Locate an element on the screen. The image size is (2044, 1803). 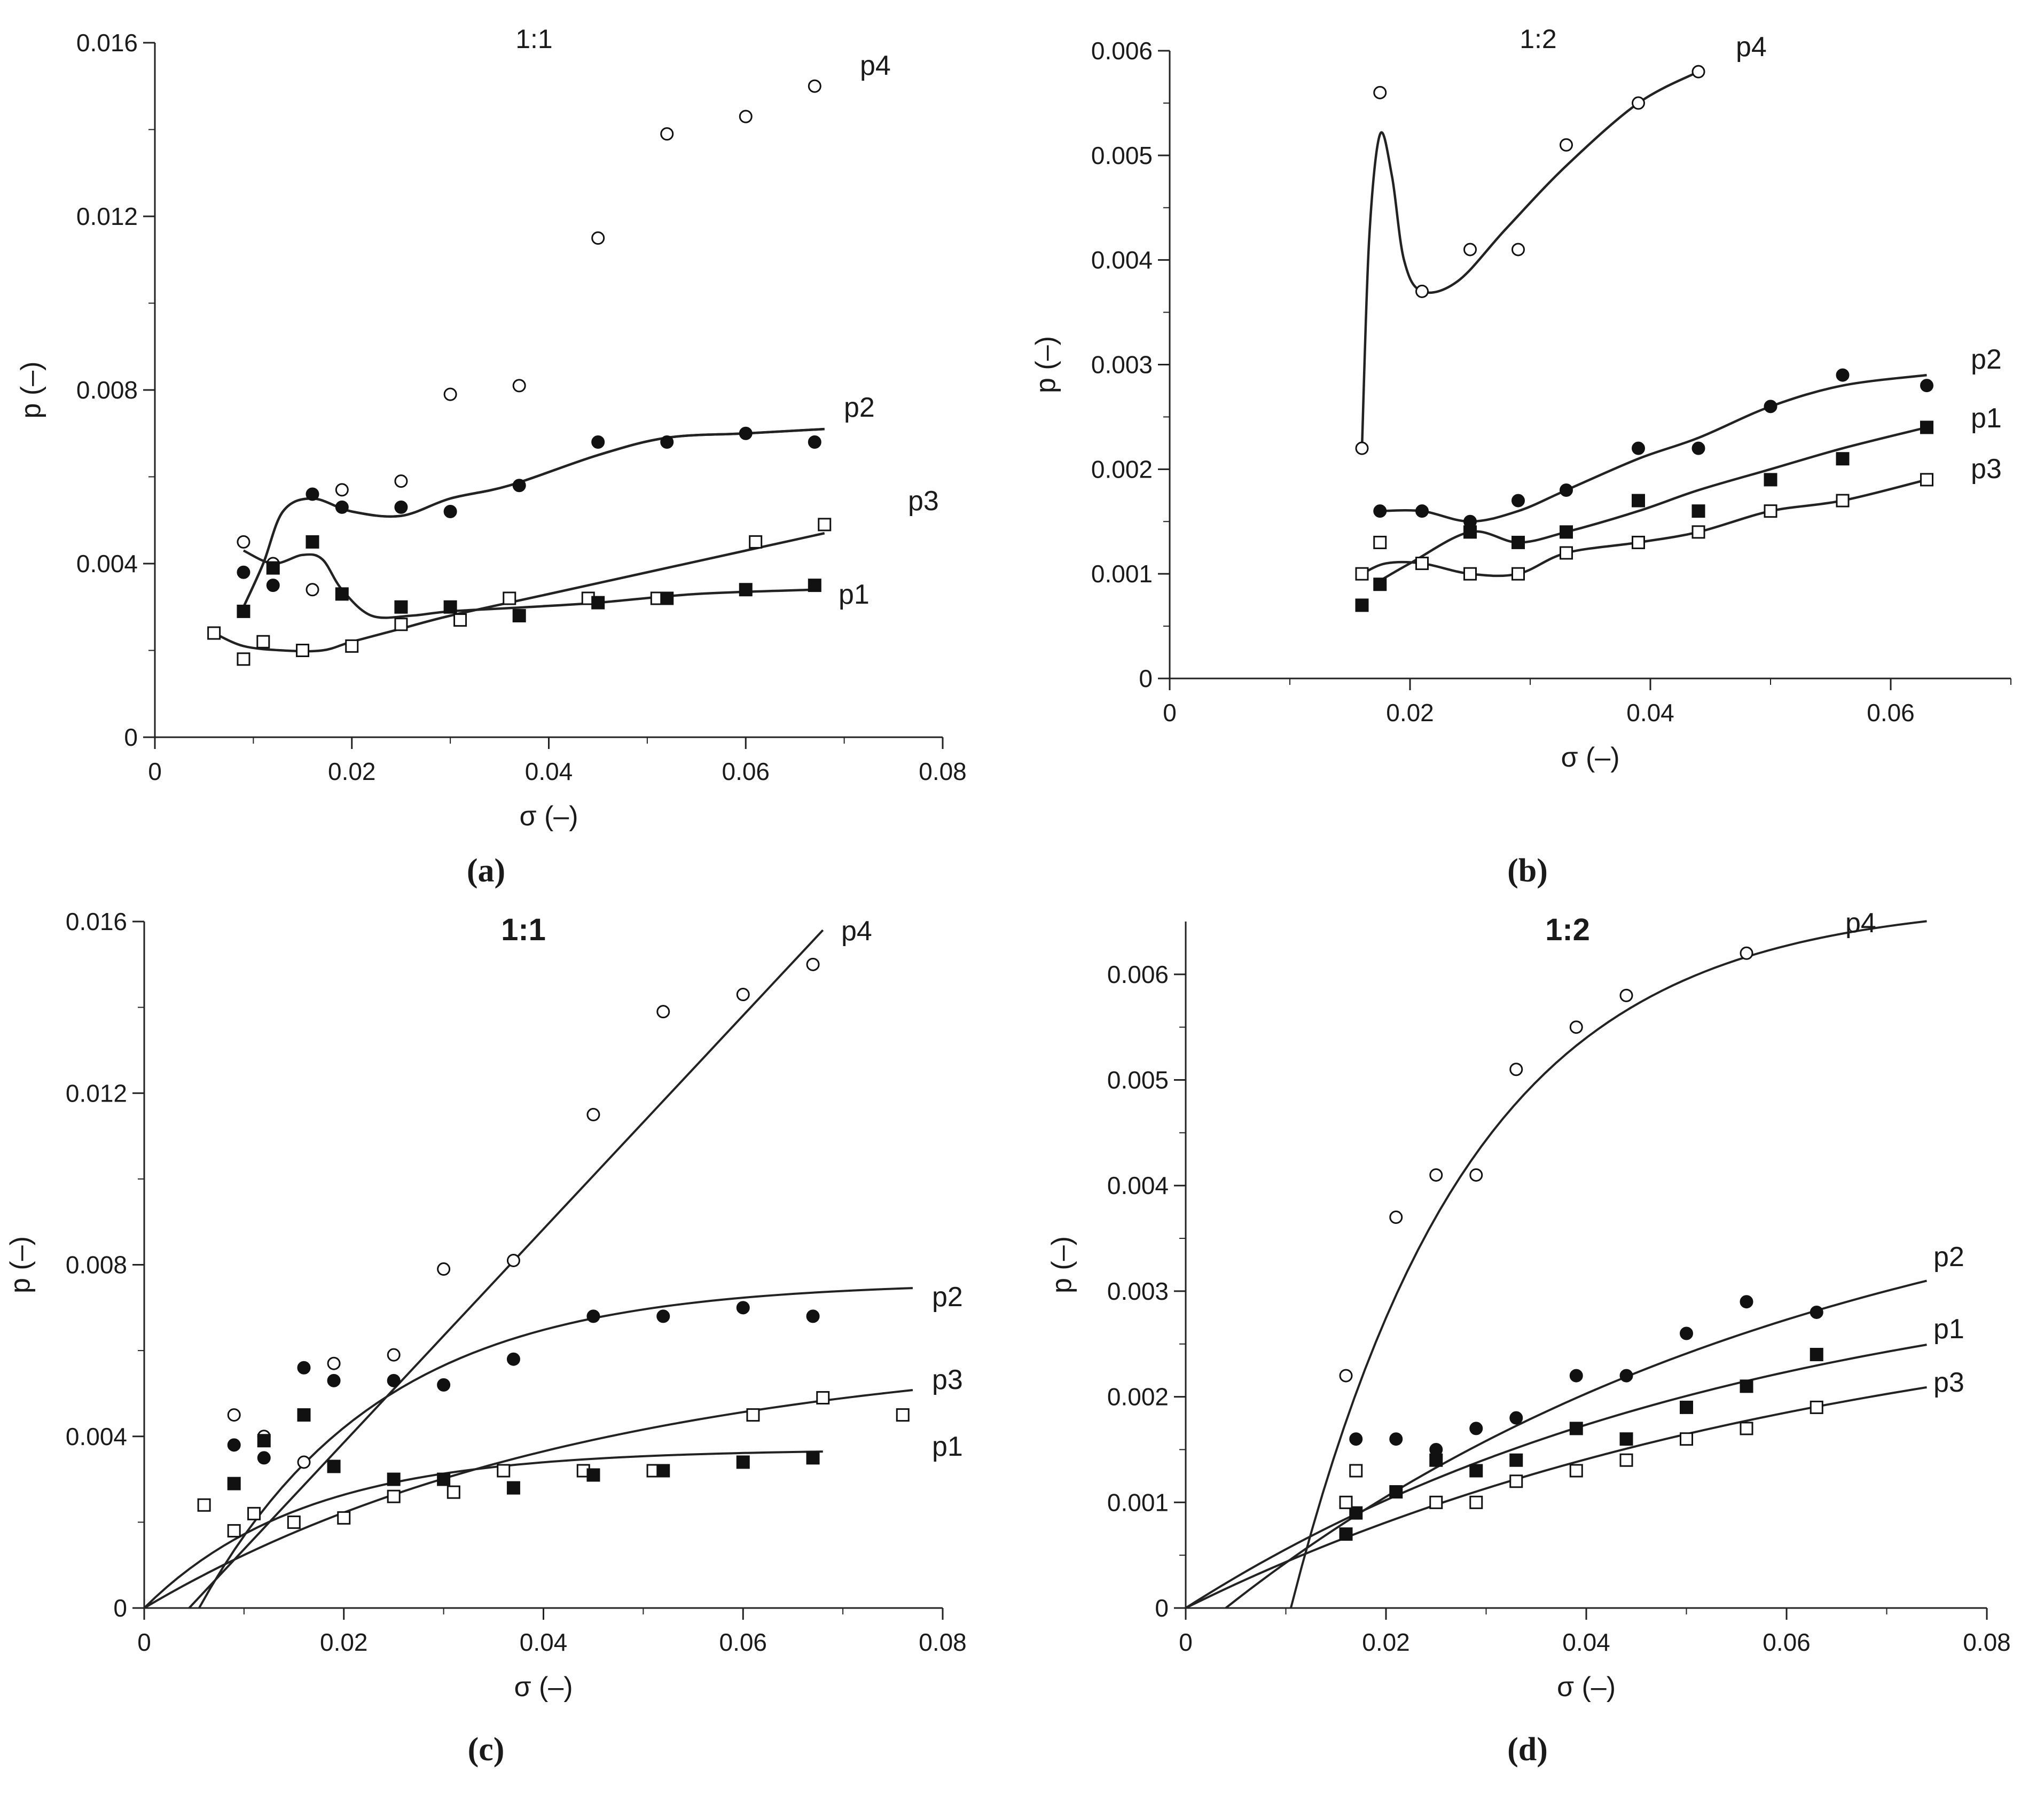
series-label-p3: p3 is located at coordinates (1948, 1382).